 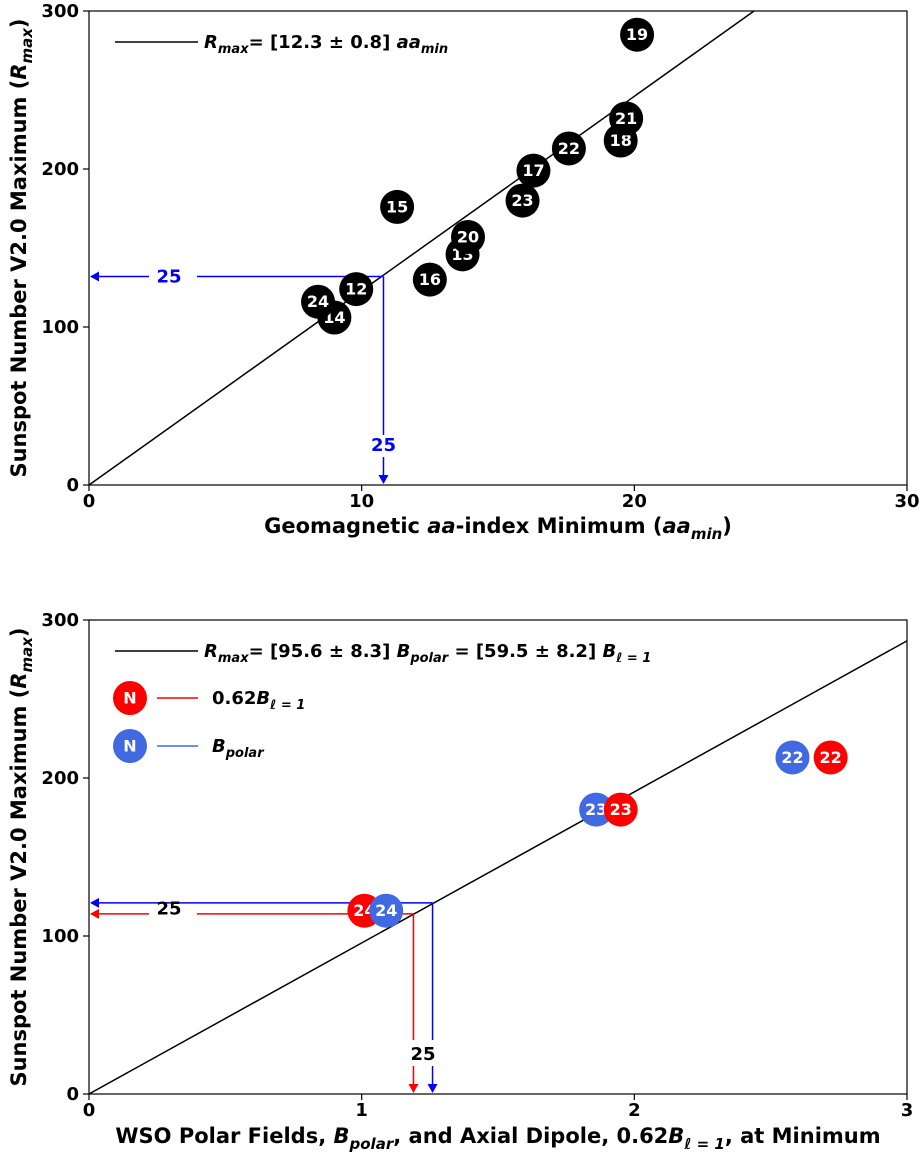 I want to click on legend-marker-blue, so click(x=130, y=746).